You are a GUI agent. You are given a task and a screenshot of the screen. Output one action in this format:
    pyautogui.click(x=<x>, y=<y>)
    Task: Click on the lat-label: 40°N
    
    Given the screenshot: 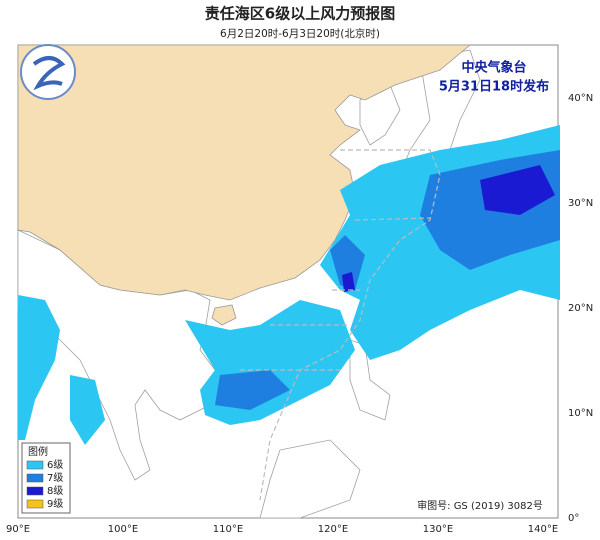 What is the action you would take?
    pyautogui.click(x=580, y=98)
    